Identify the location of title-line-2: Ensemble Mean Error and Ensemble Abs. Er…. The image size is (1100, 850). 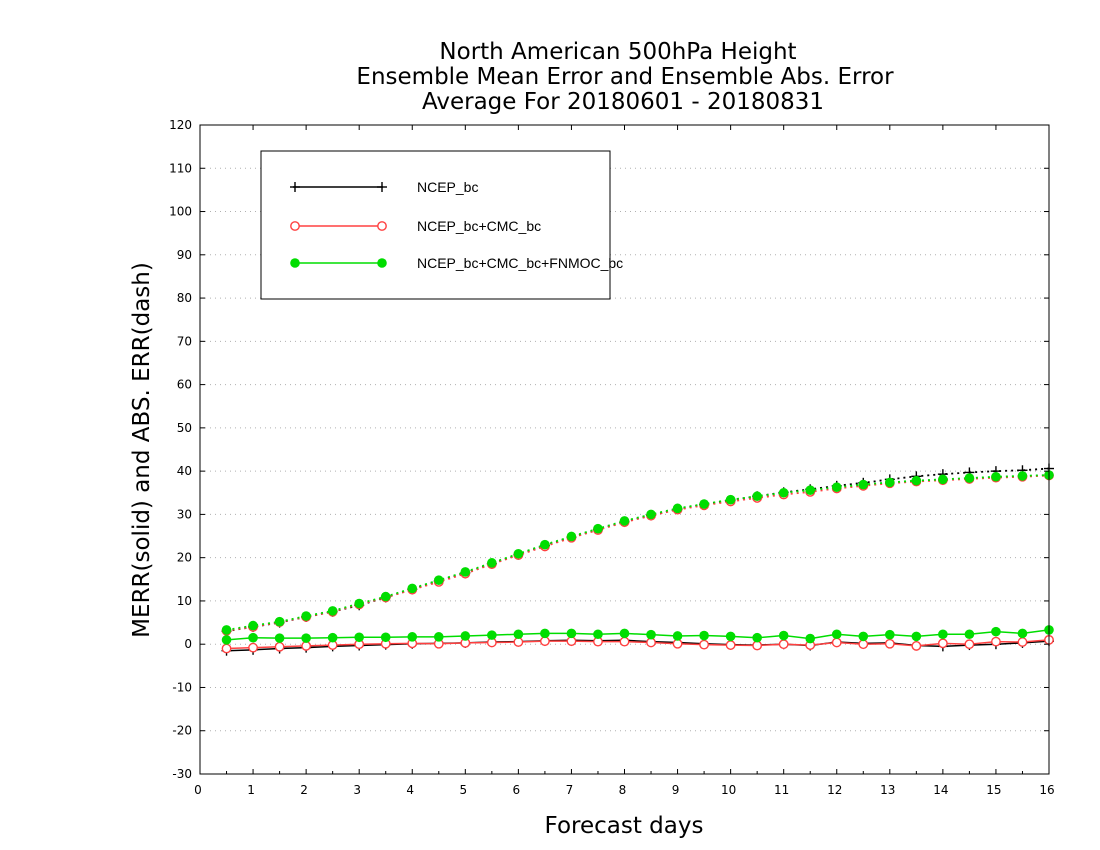
(625, 77).